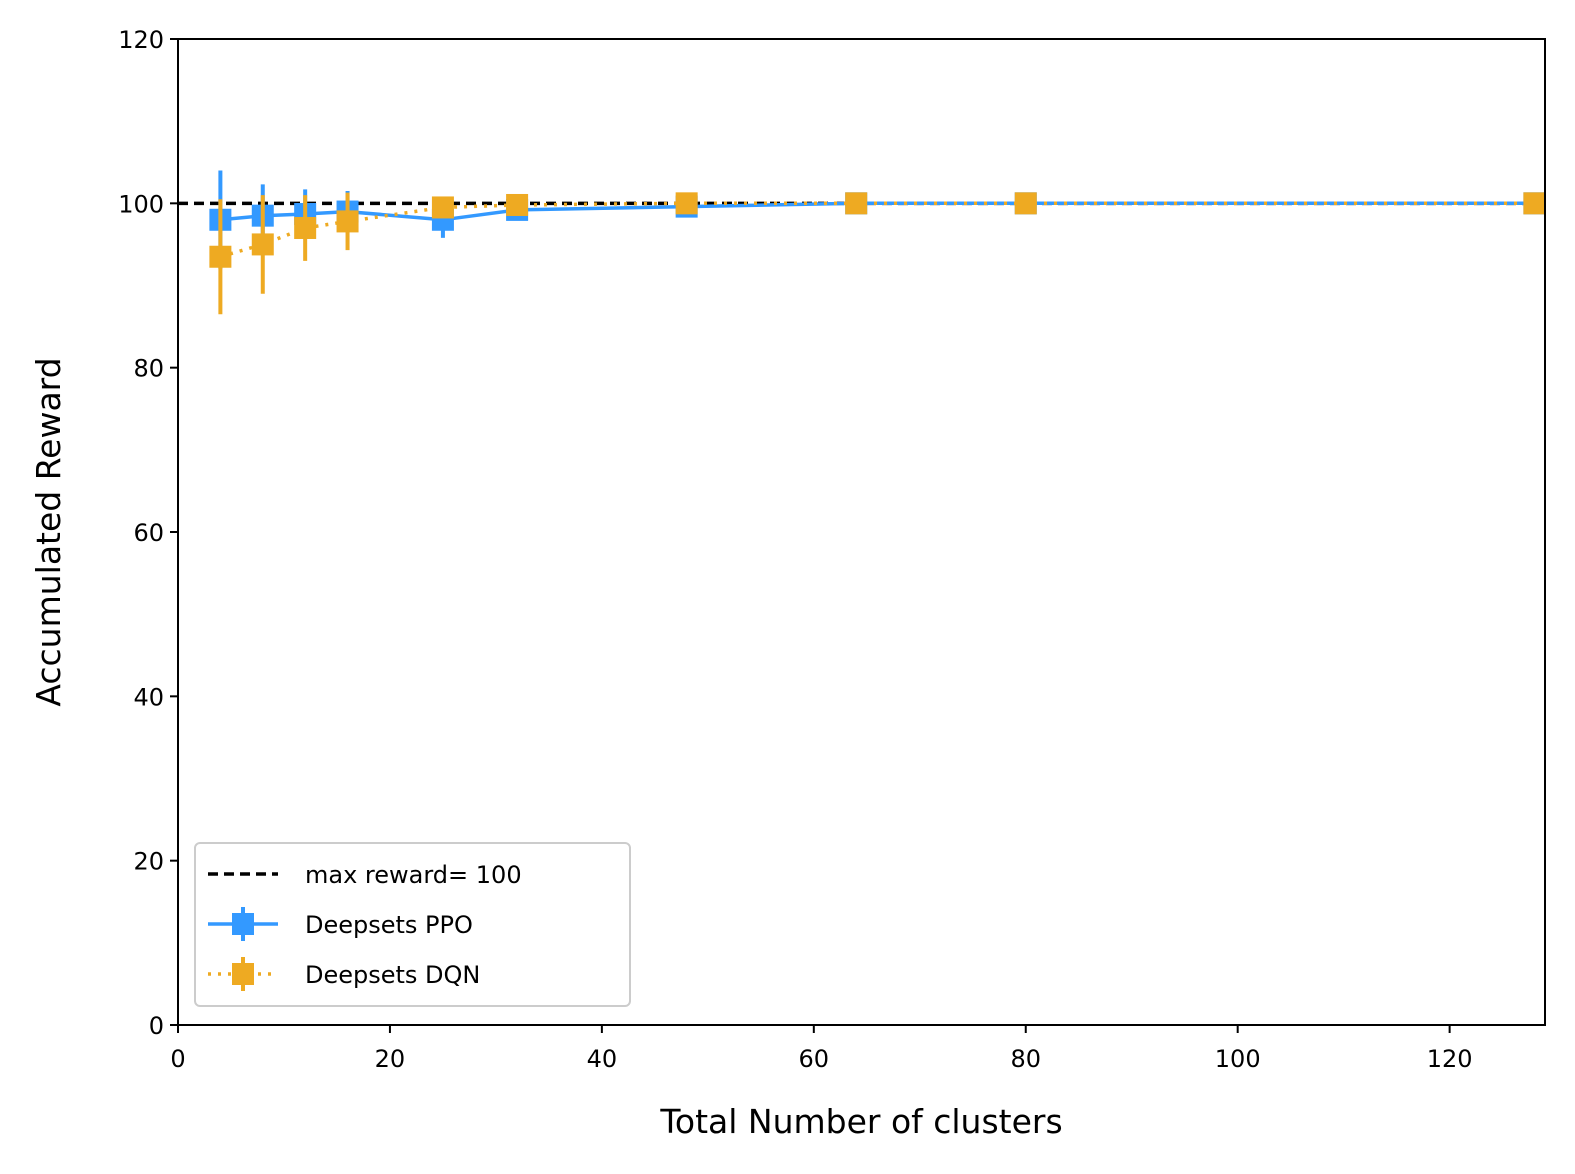 This screenshot has height=1174, width=1575. I want to click on y-tick-label: 60, so click(148, 533).